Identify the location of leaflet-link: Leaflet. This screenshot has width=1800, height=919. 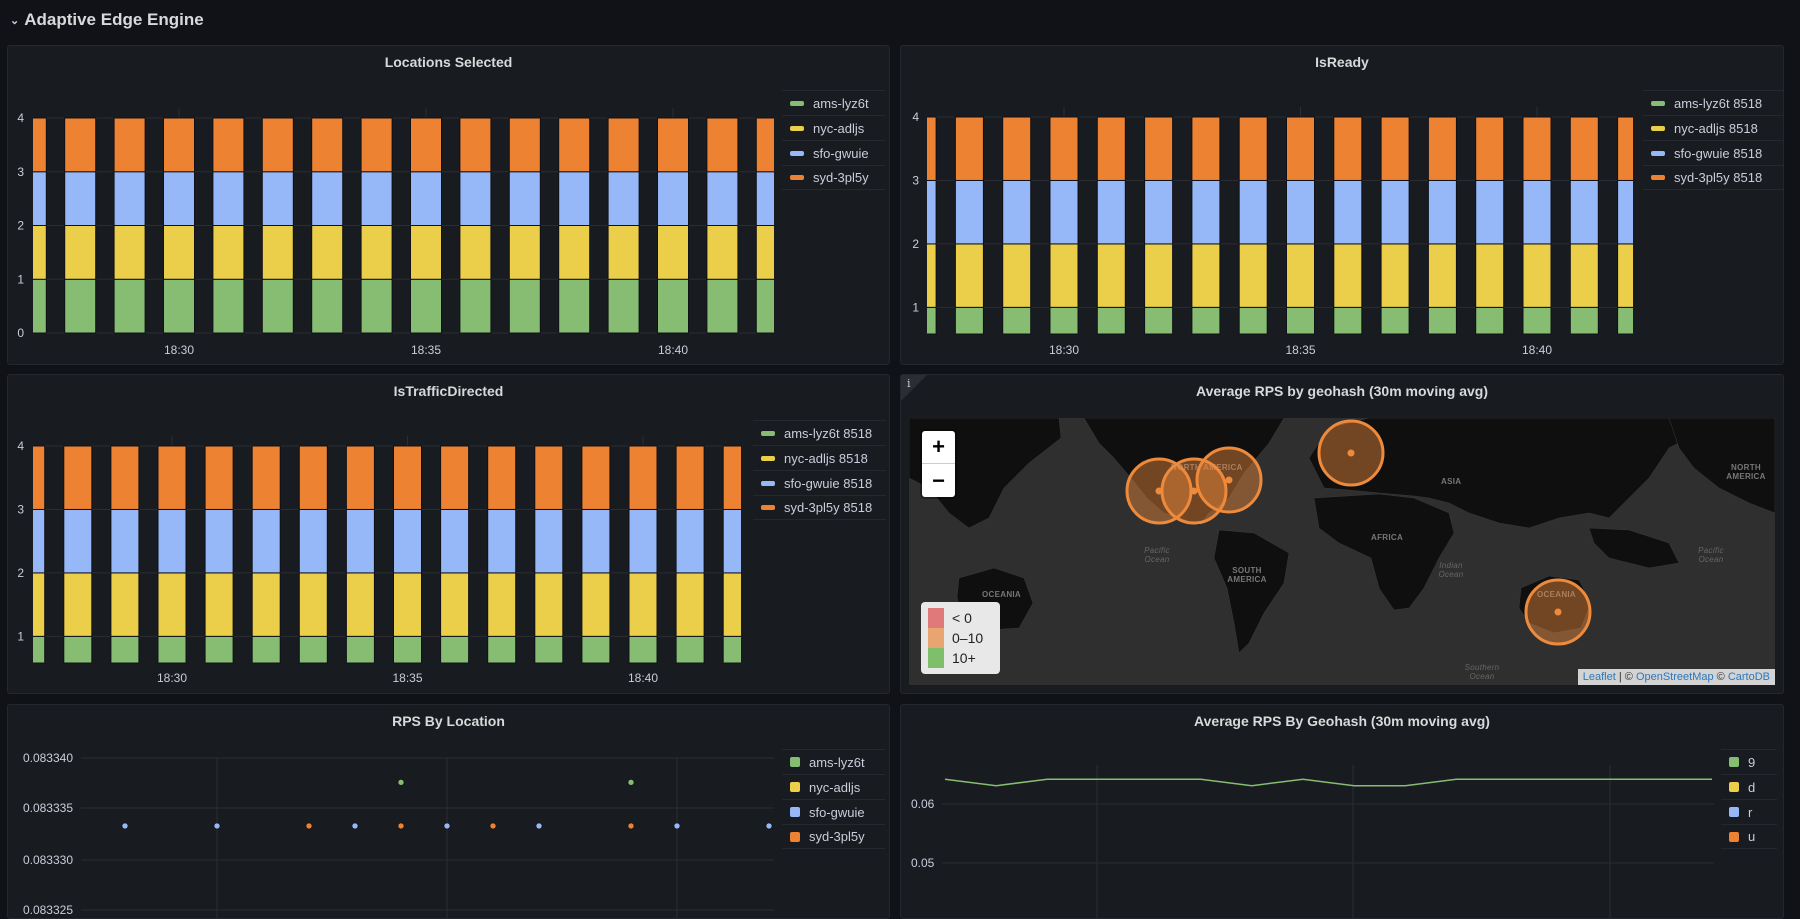
(1599, 677).